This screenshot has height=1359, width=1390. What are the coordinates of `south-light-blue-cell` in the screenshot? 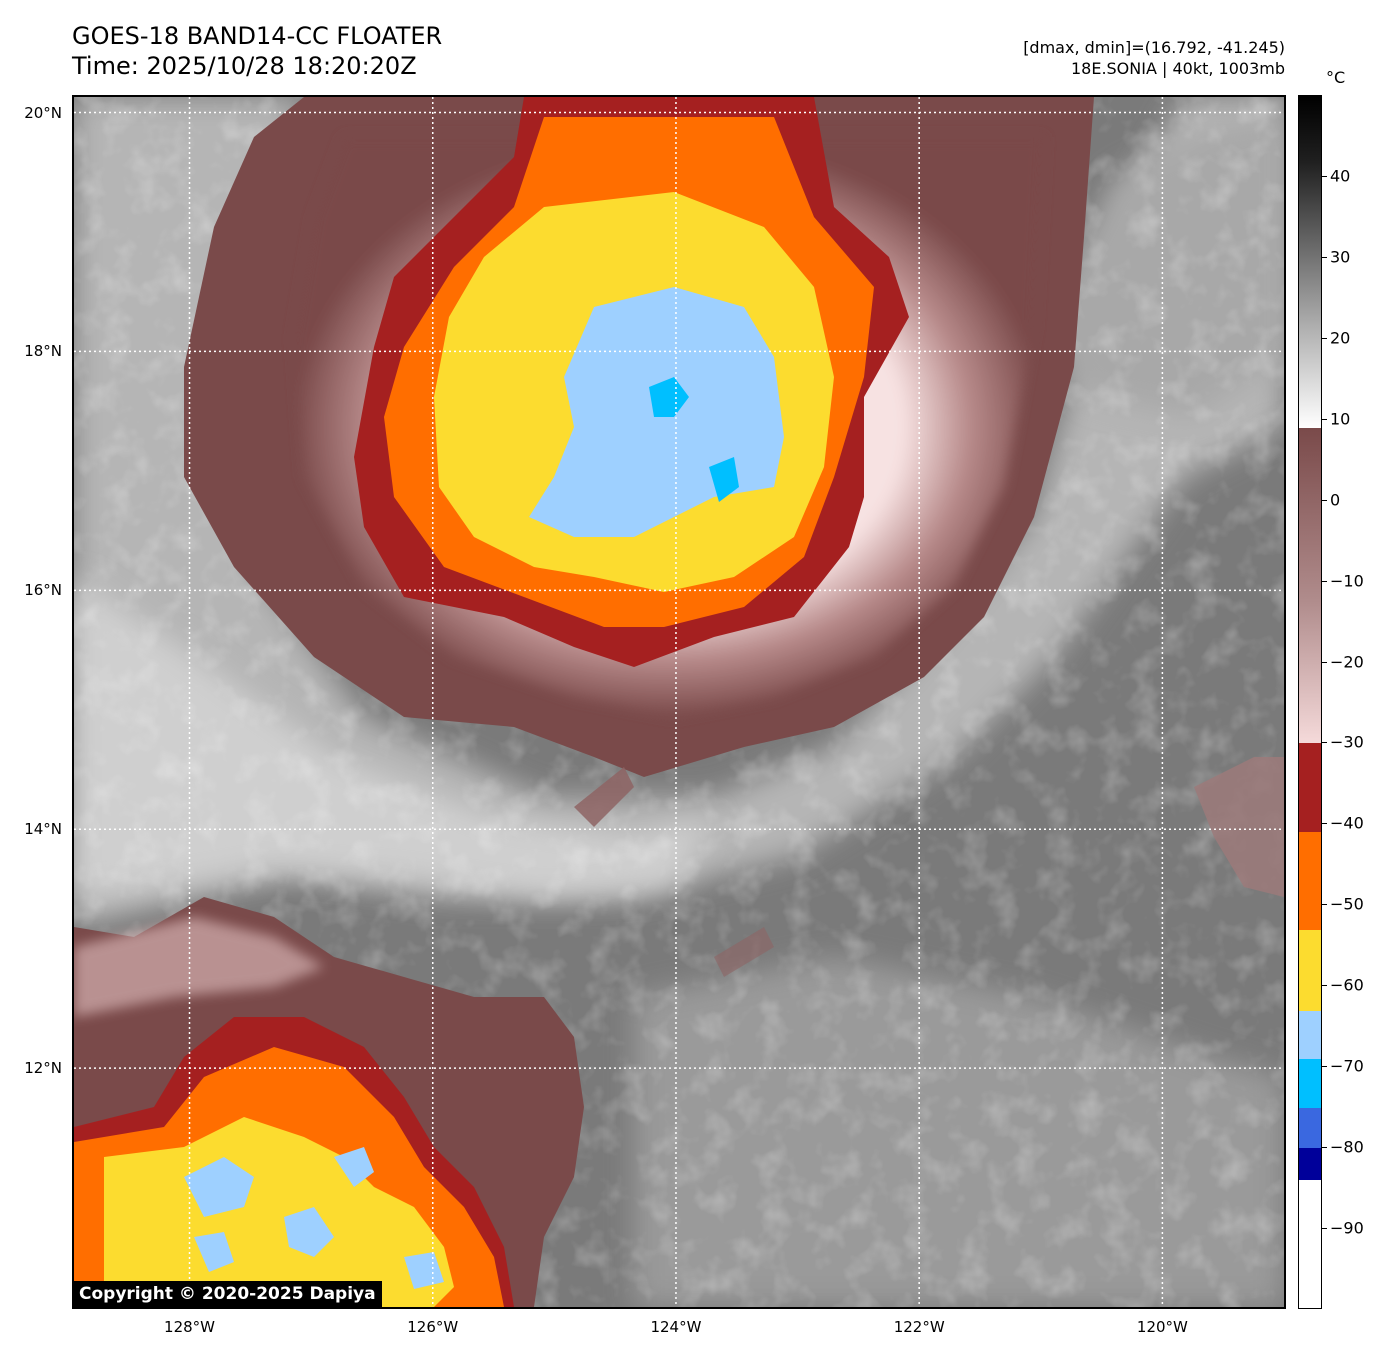 It's located at (219, 1187).